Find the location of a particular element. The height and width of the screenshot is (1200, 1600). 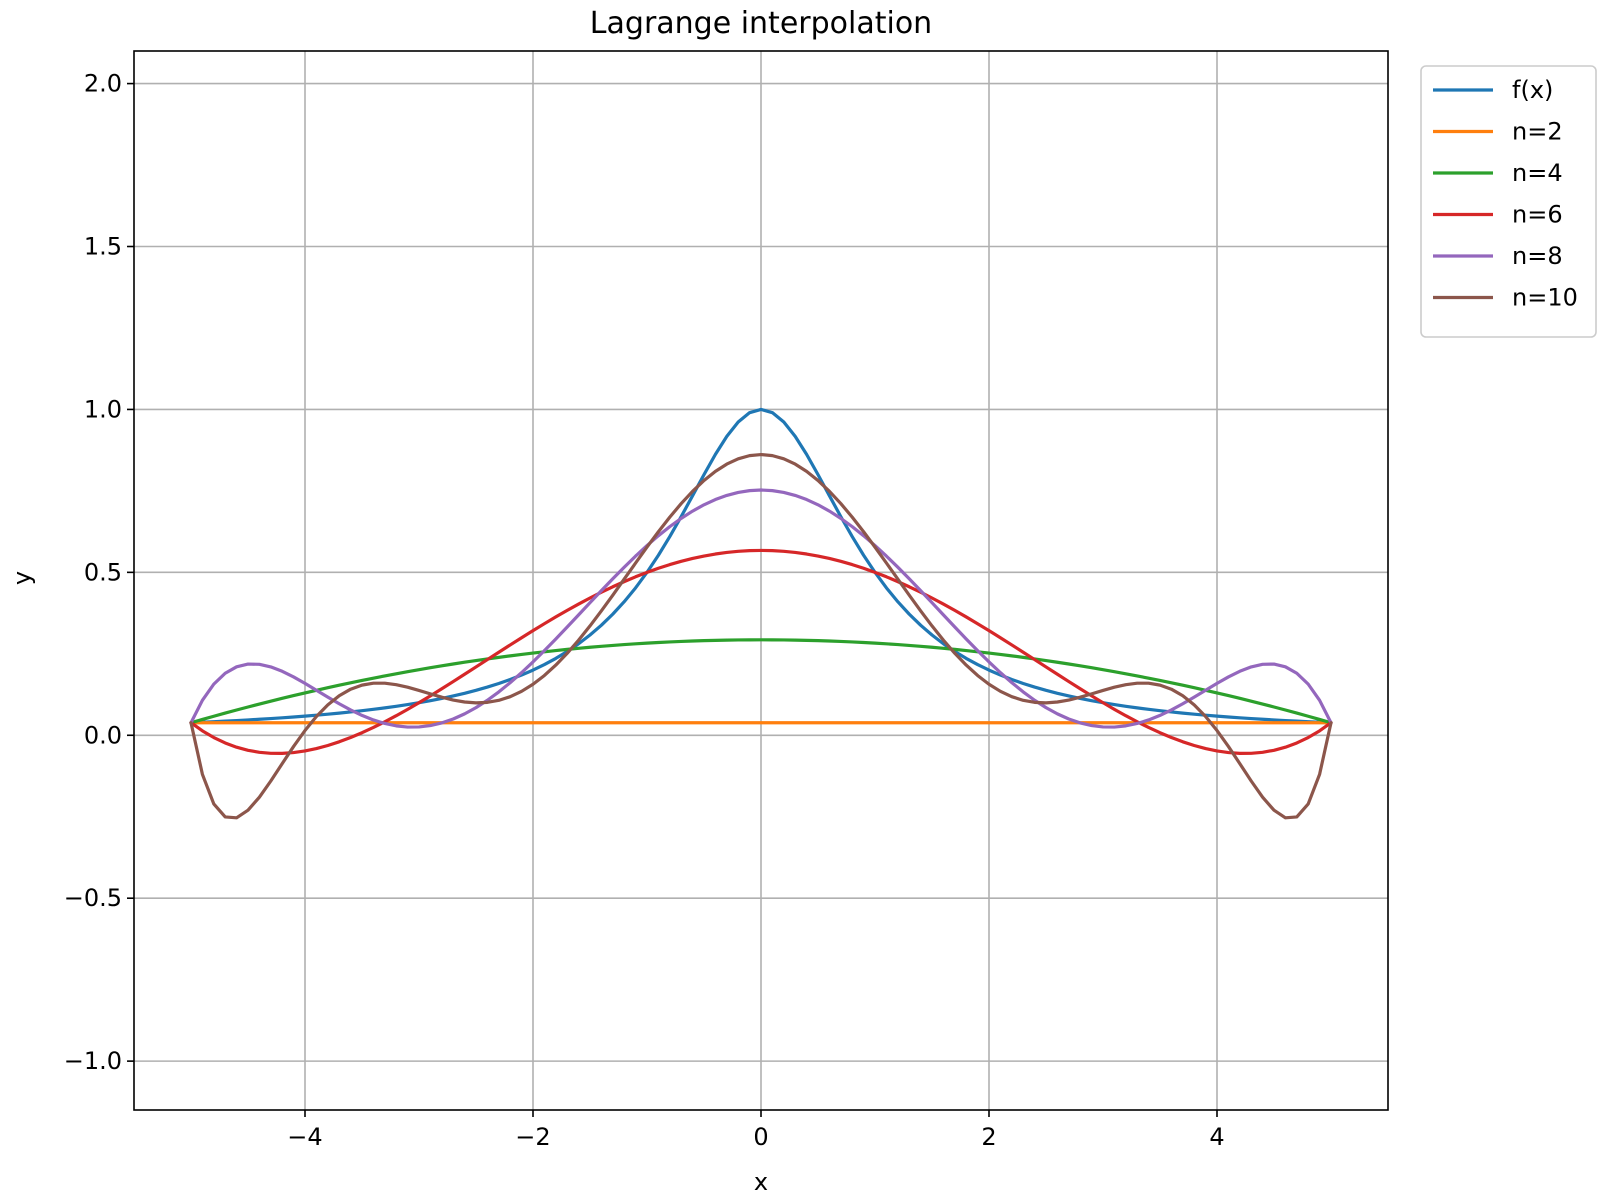

legend-box is located at coordinates (1508, 201).